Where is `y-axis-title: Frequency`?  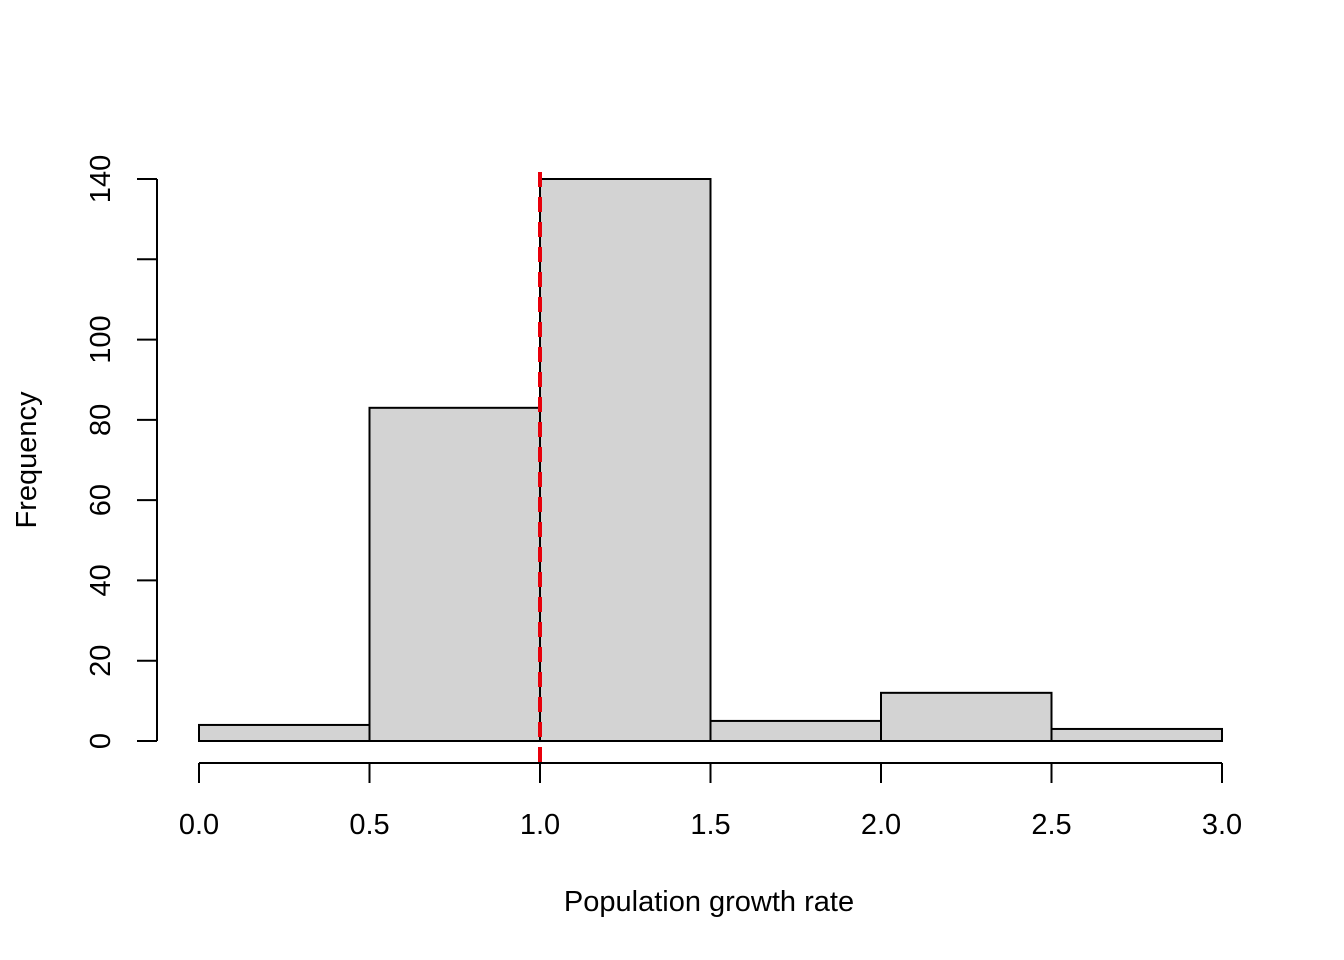
y-axis-title: Frequency is located at coordinates (27, 460).